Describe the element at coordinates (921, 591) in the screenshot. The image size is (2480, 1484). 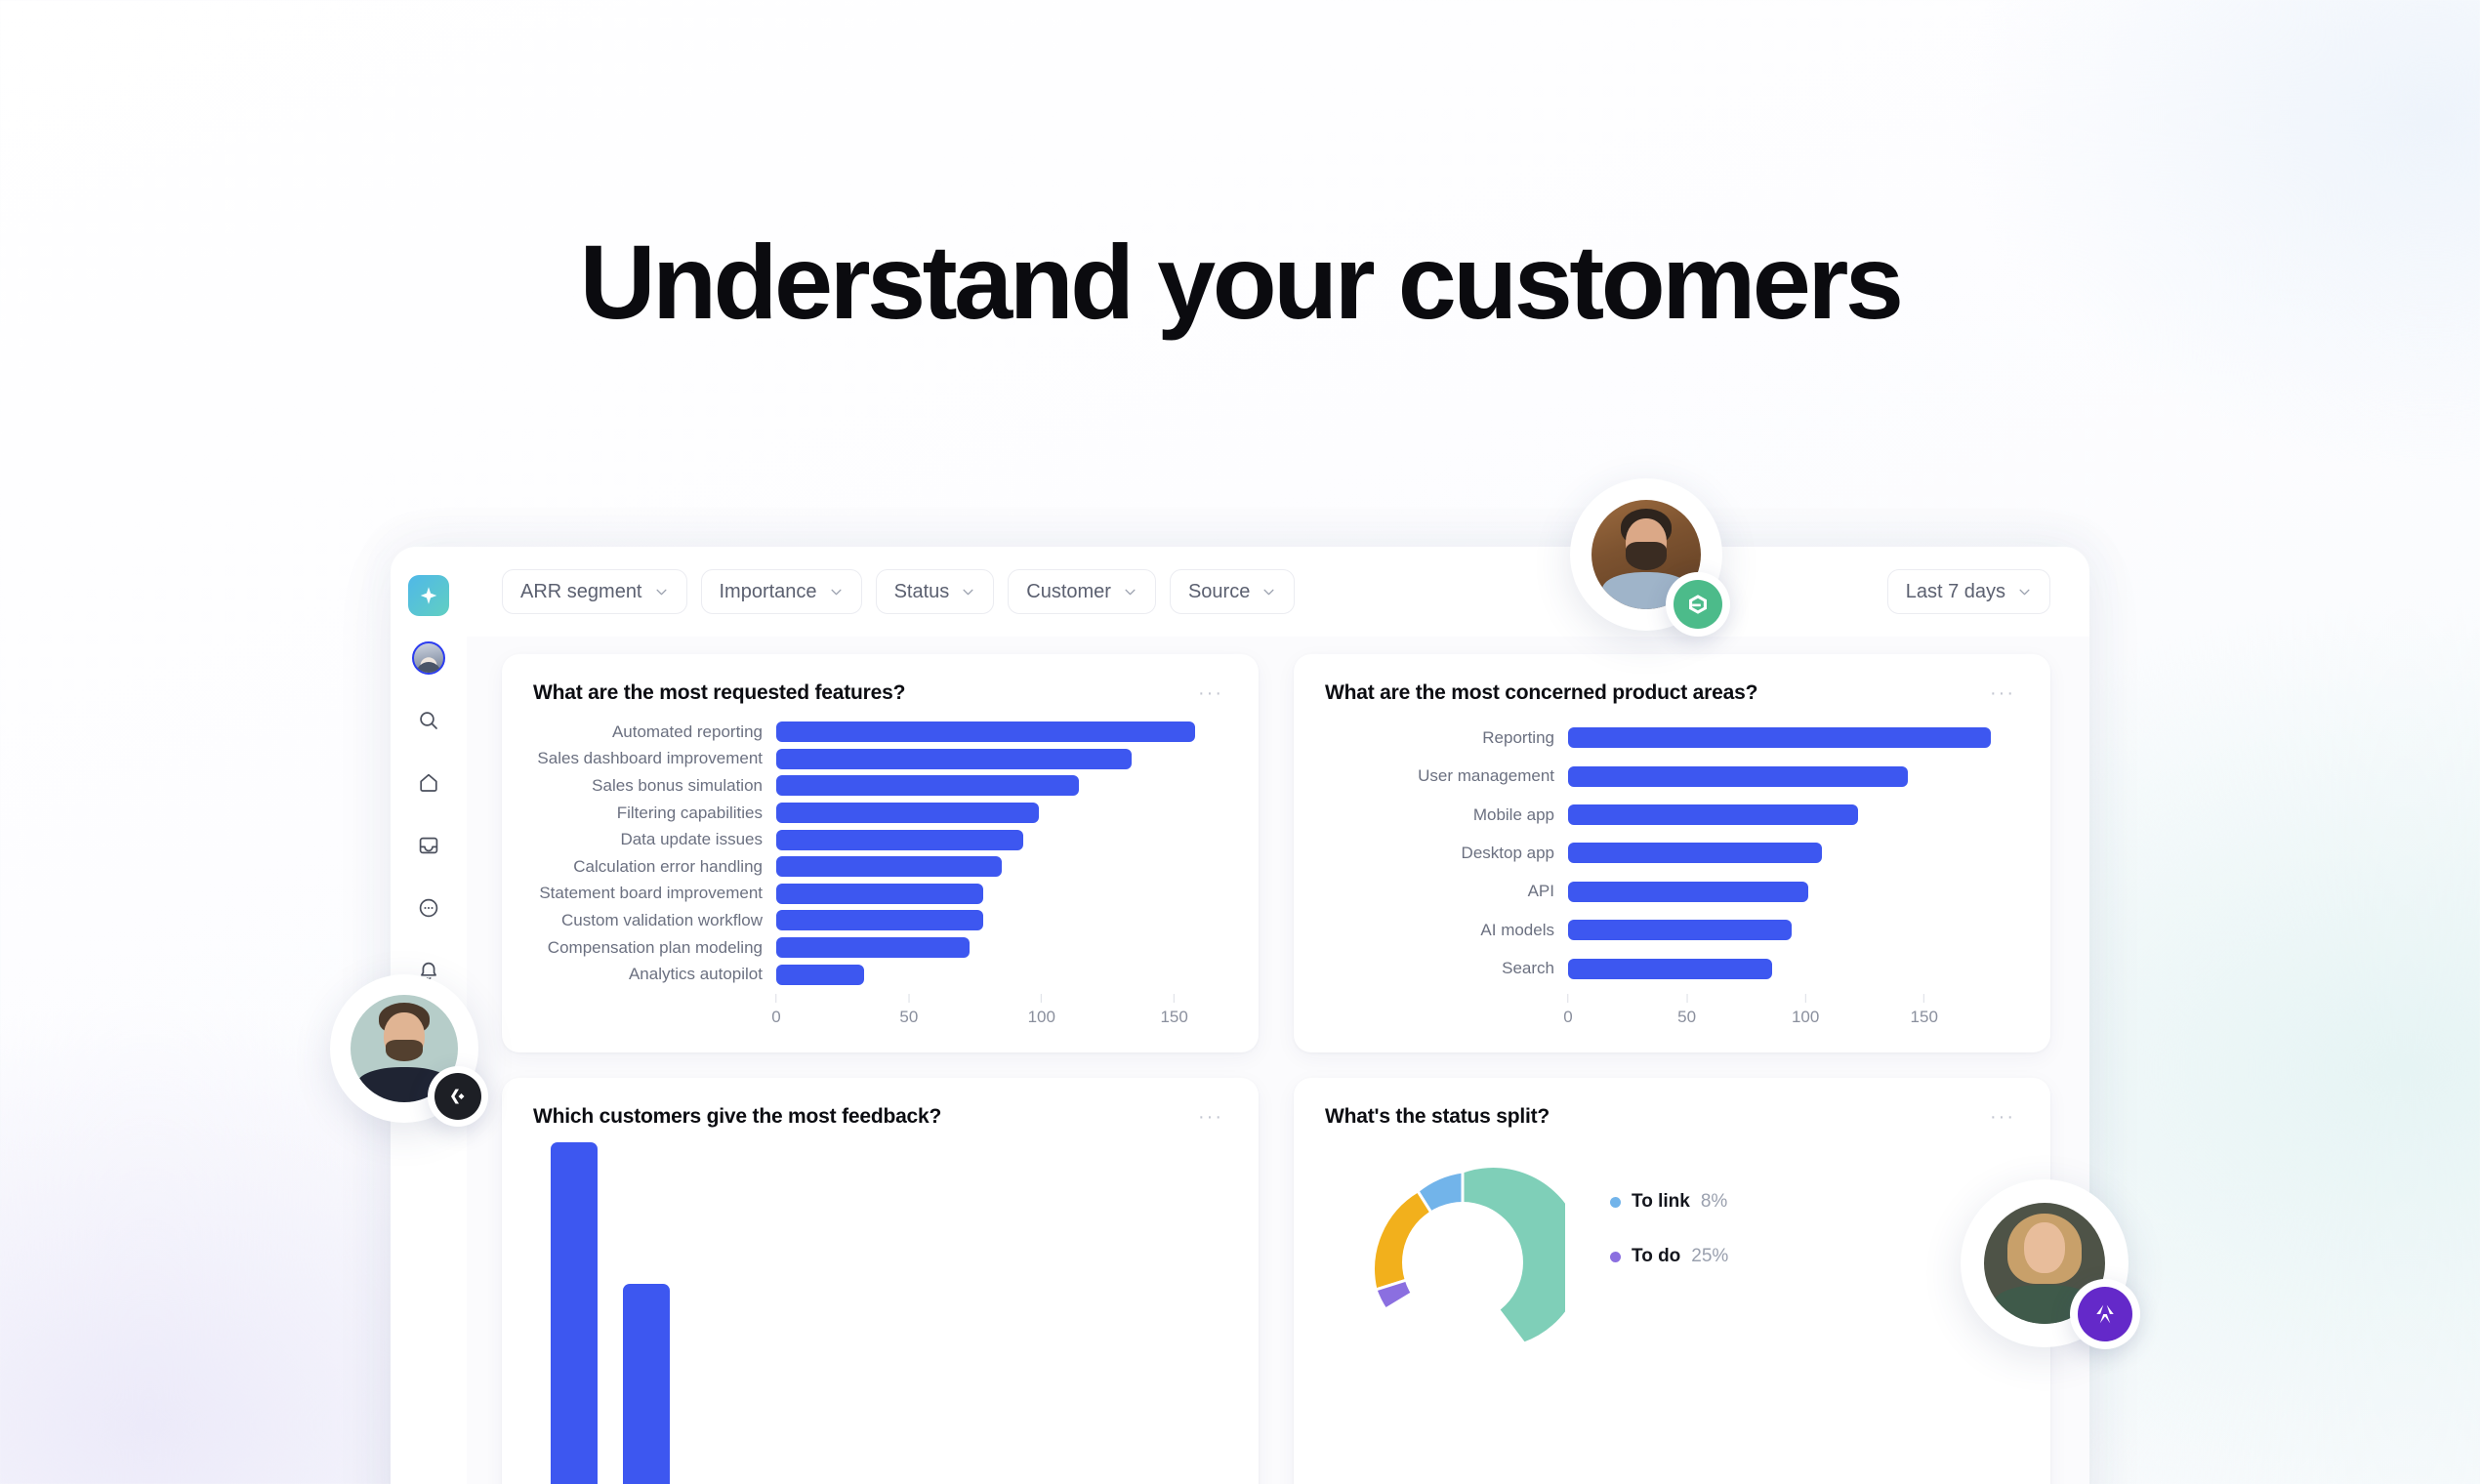
I see `filter-status-label: Status` at that location.